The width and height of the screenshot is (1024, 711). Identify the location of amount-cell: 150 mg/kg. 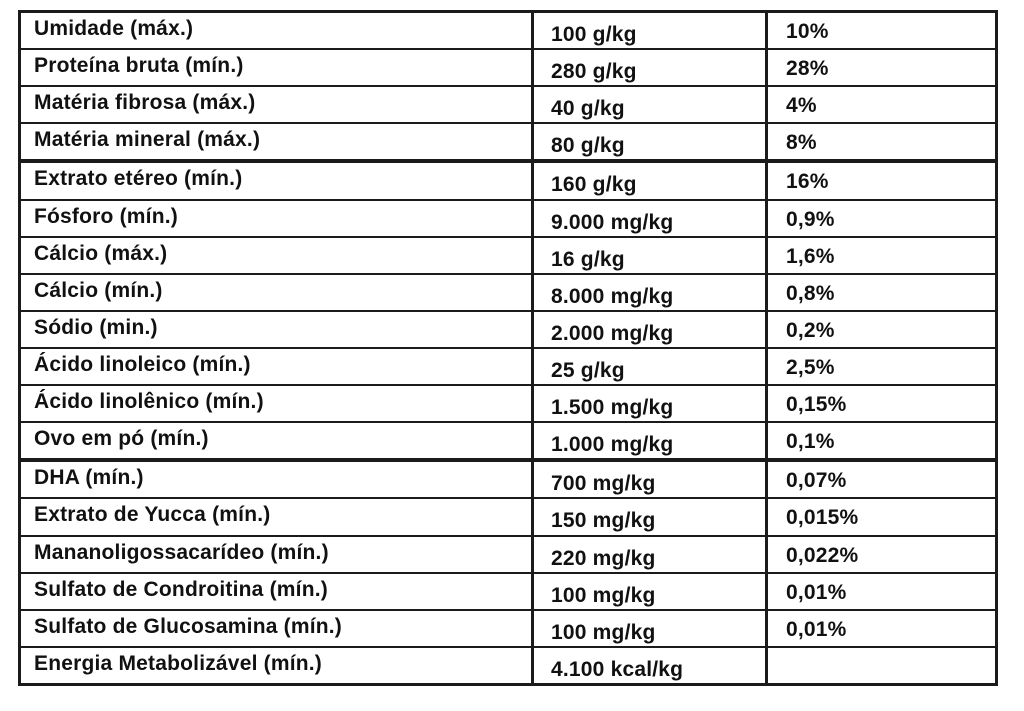
(649, 517).